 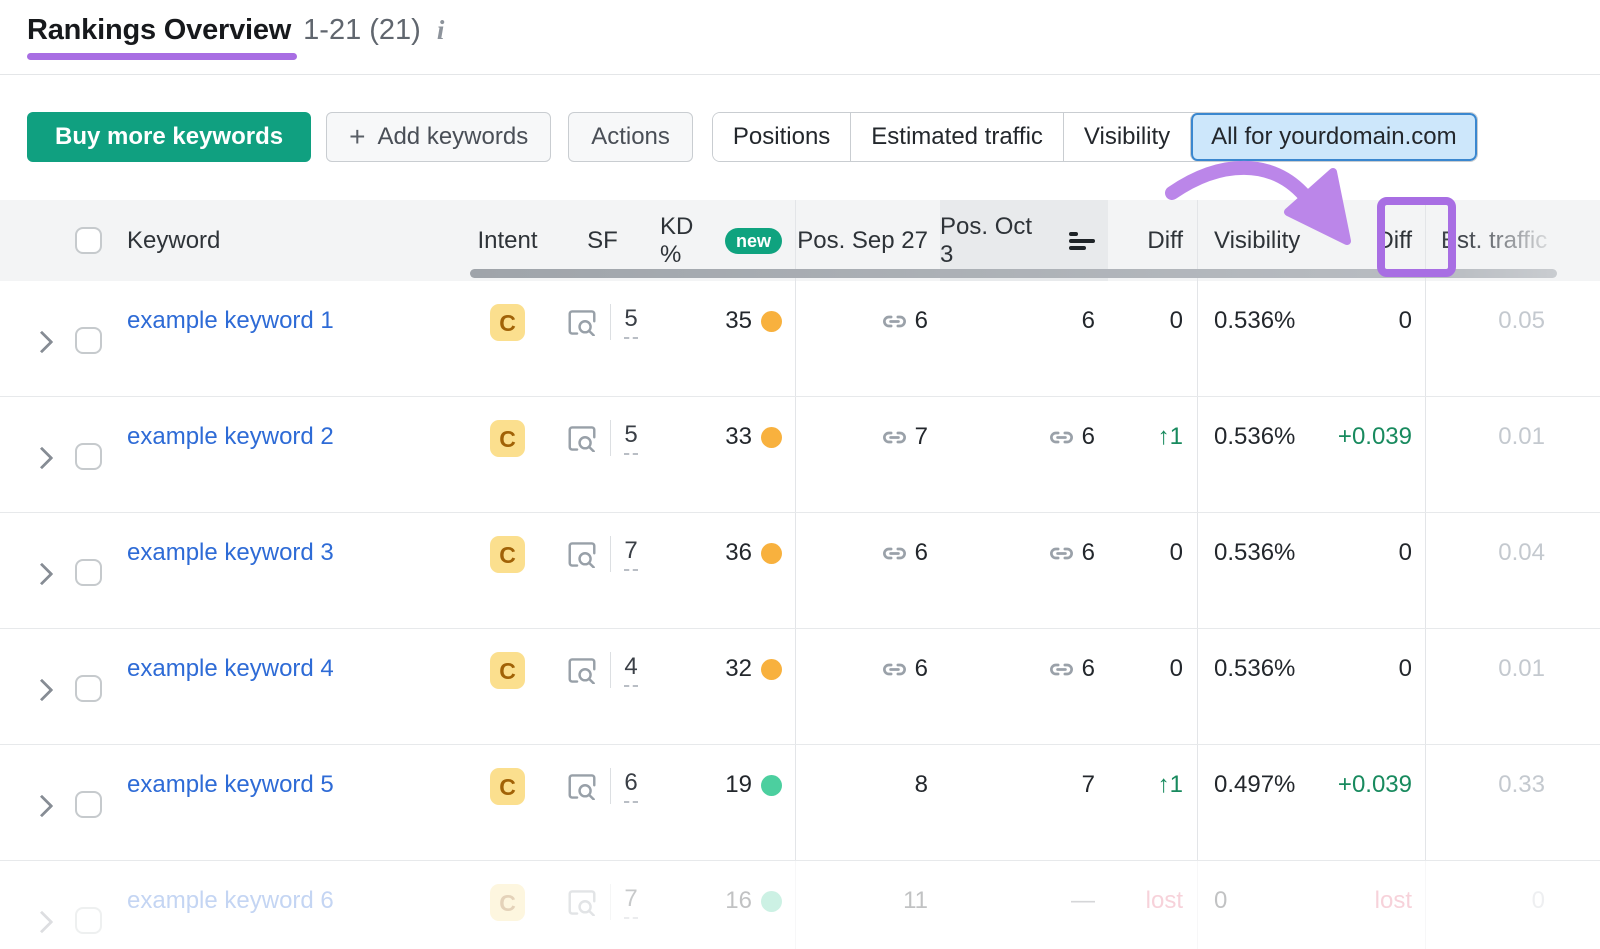 I want to click on visibility-diff-cell: 0, so click(x=1367, y=570).